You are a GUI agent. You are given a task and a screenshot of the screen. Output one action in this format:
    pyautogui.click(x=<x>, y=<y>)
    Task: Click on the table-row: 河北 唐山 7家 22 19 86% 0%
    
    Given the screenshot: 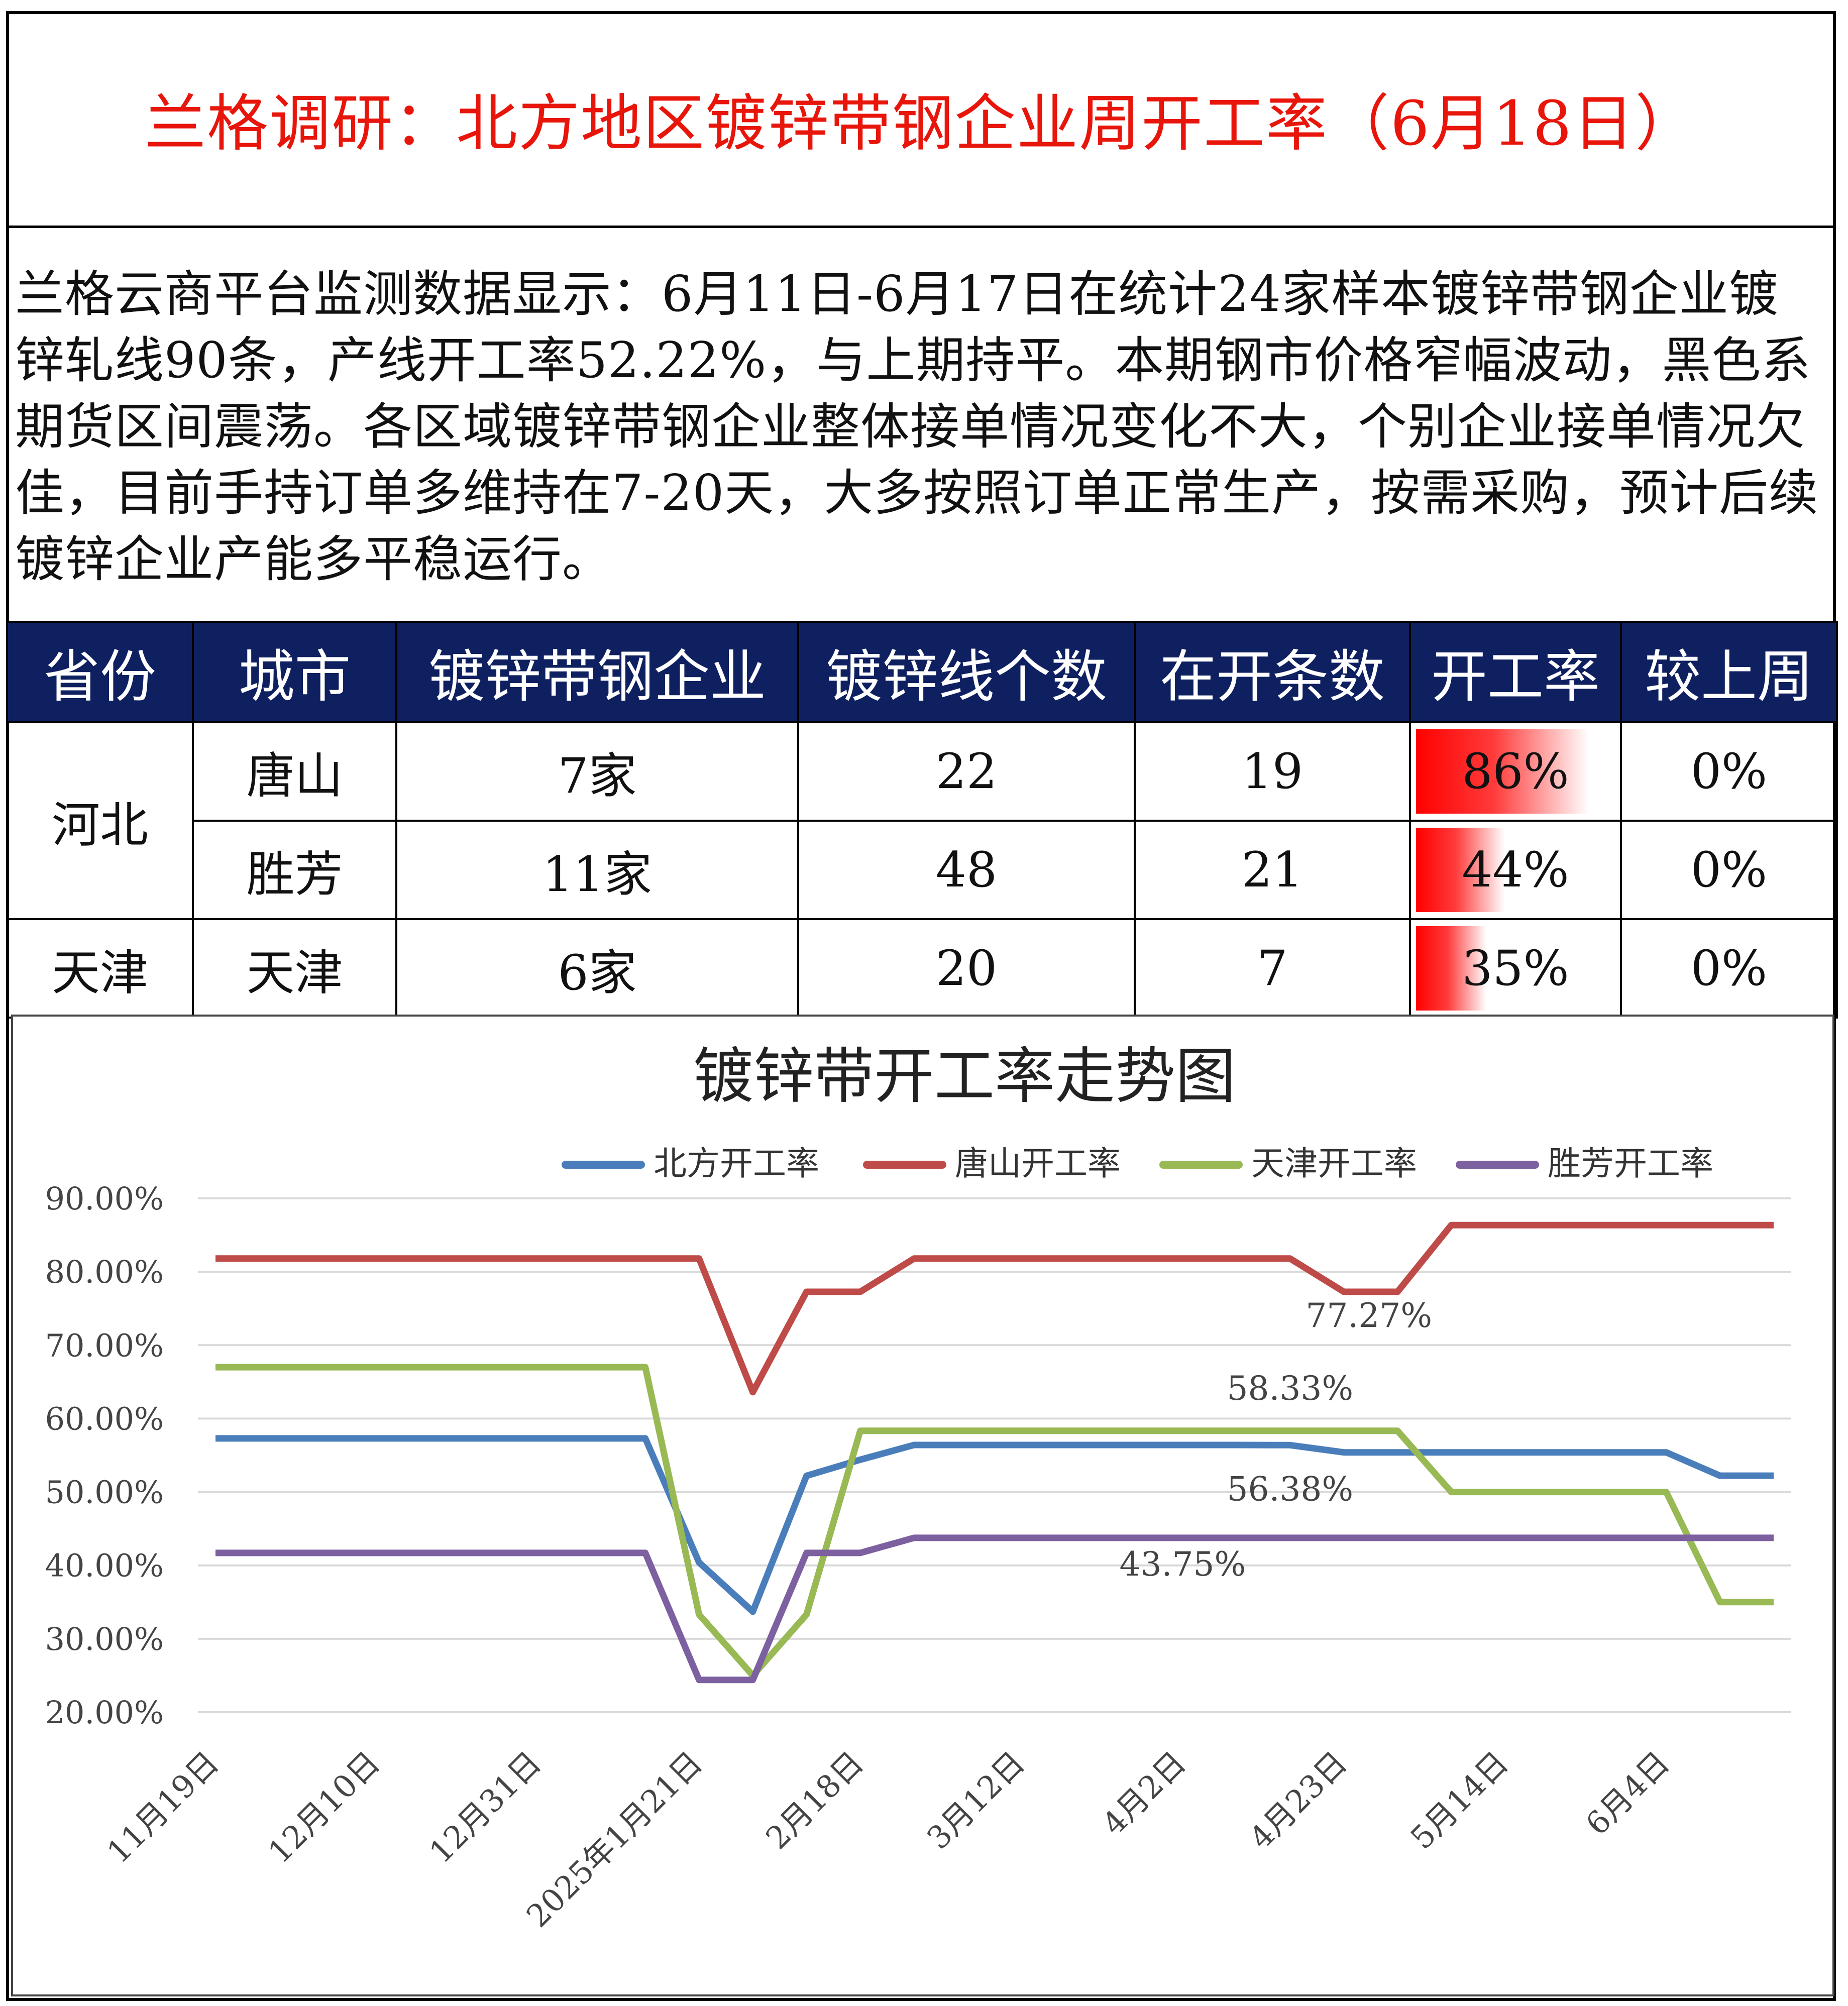 What is the action you would take?
    pyautogui.click(x=922, y=820)
    